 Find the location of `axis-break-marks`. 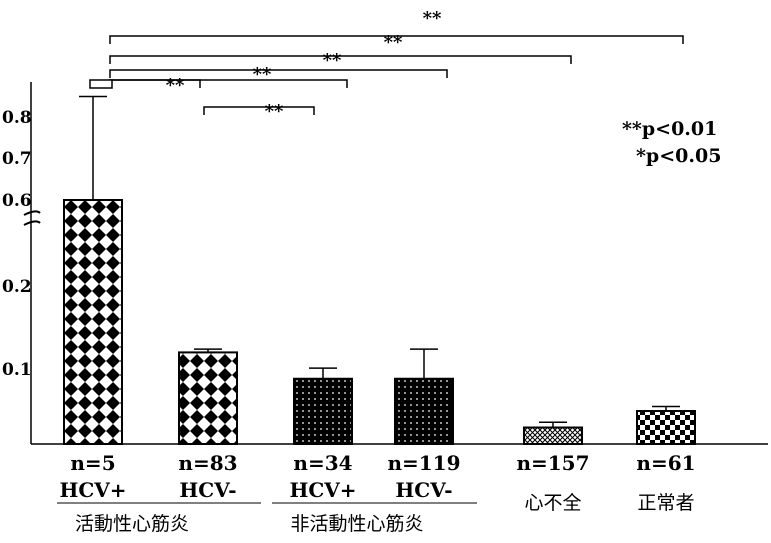

axis-break-marks is located at coordinates (32, 218).